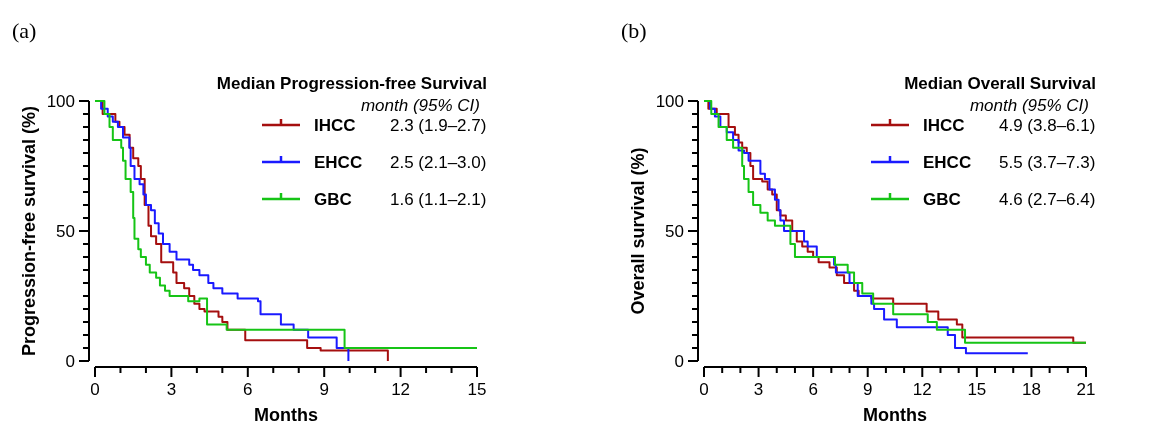 This screenshot has width=1157, height=433. I want to click on y-axis-title: Overall survival (%), so click(638, 231).